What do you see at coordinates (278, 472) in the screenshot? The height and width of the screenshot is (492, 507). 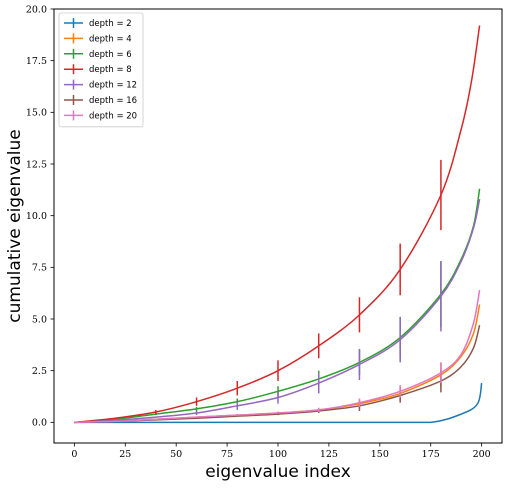 I see `x-axis-title: eigenvalue index` at bounding box center [278, 472].